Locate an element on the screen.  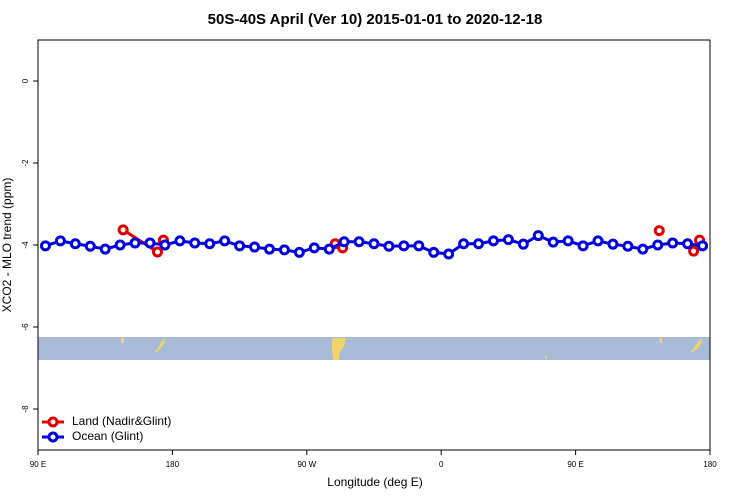
series-line is located at coordinates (140, 241).